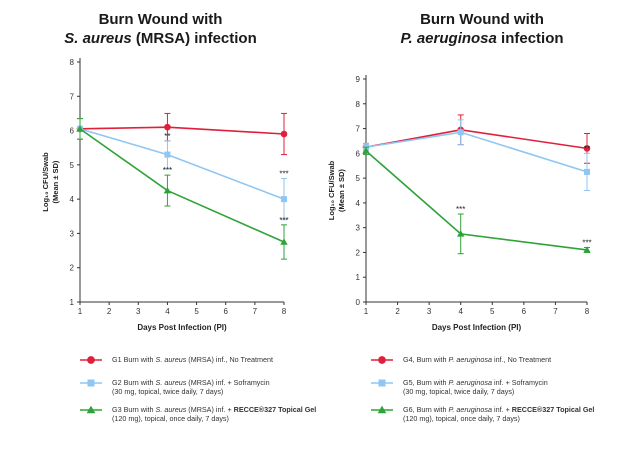 The image size is (643, 470). What do you see at coordinates (426, 359) in the screenshot?
I see `legend-prefix: G4, Burn with` at bounding box center [426, 359].